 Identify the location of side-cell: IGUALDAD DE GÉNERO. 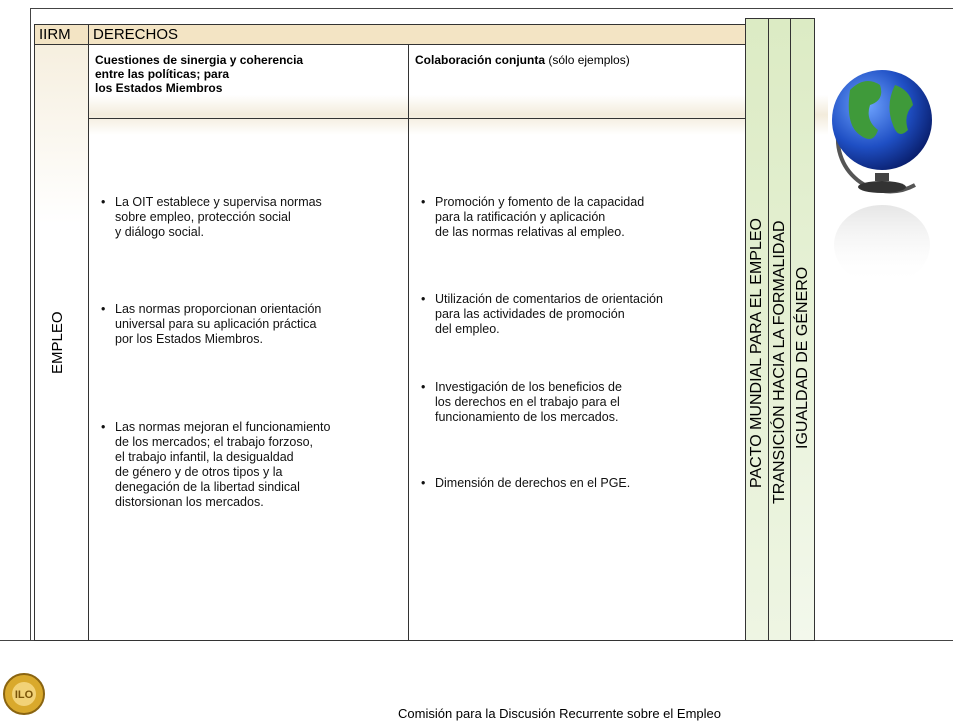
(802, 329).